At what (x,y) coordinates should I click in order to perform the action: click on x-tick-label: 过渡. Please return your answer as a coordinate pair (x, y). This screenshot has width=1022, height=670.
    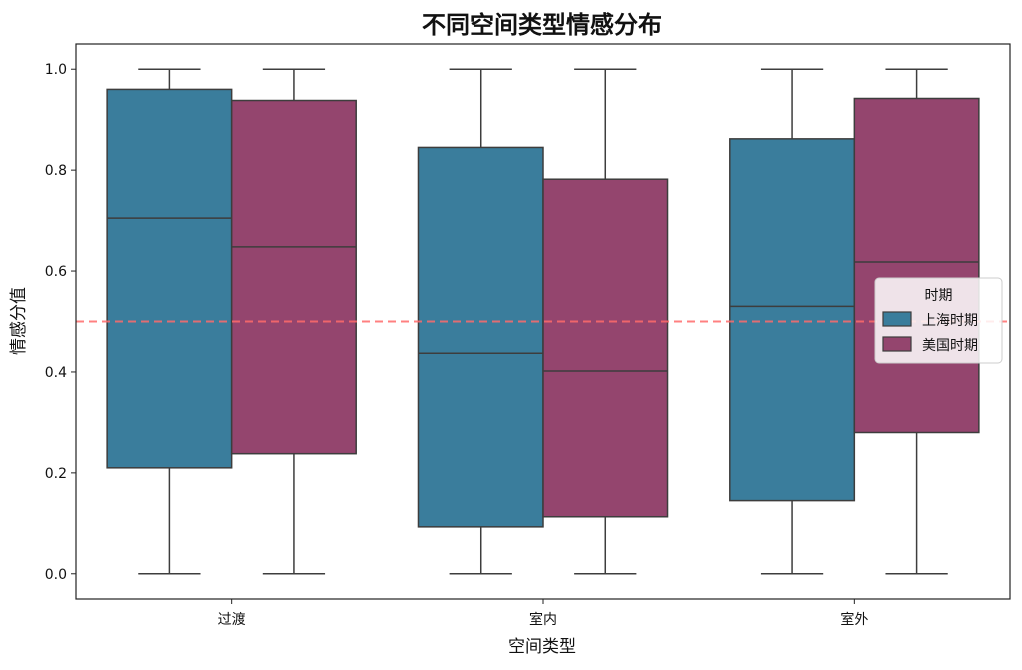
    Looking at the image, I should click on (232, 620).